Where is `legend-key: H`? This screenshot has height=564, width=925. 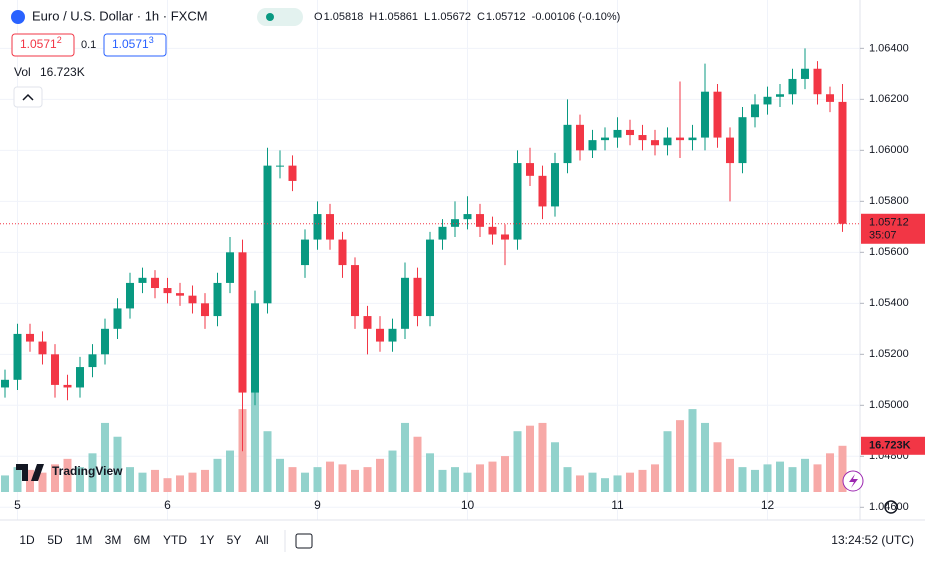 legend-key: H is located at coordinates (373, 17).